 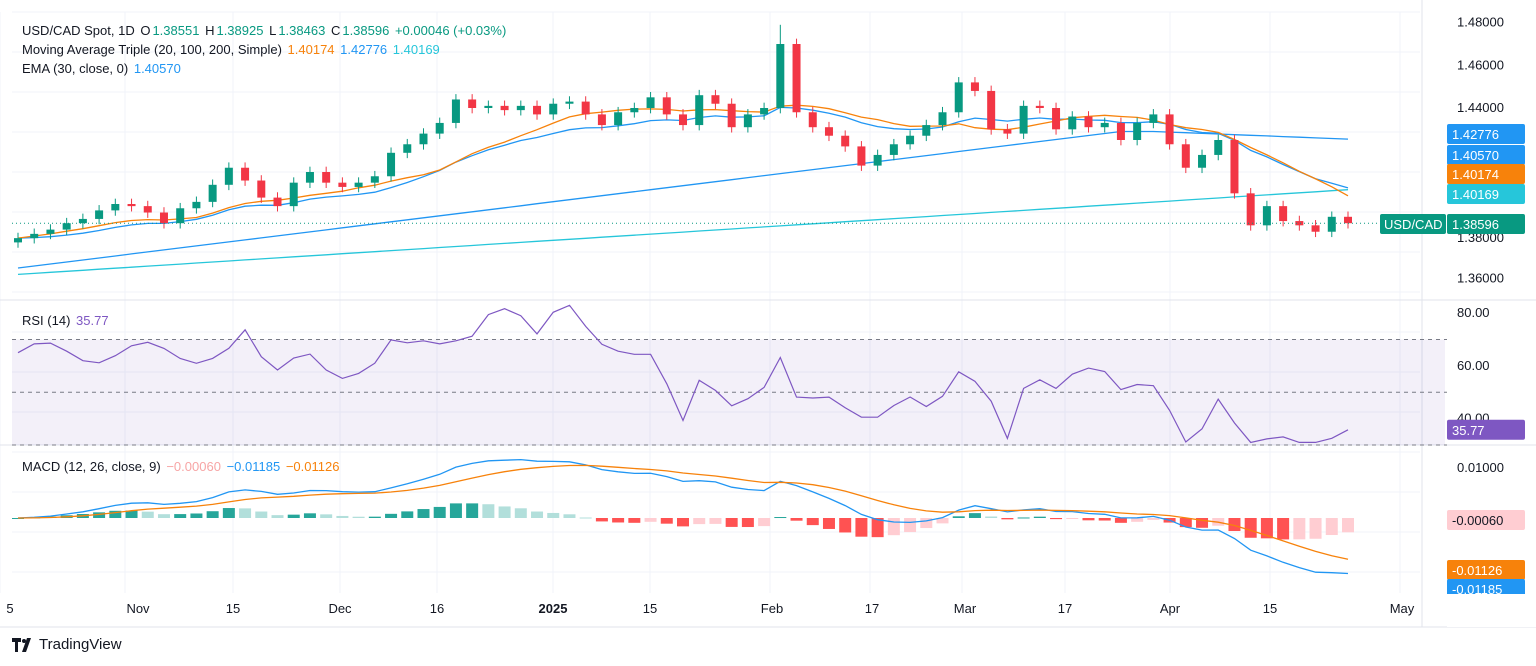 What do you see at coordinates (102, 68) in the screenshot?
I see `ema-legend: EMA (30, close, 0) 1.40570` at bounding box center [102, 68].